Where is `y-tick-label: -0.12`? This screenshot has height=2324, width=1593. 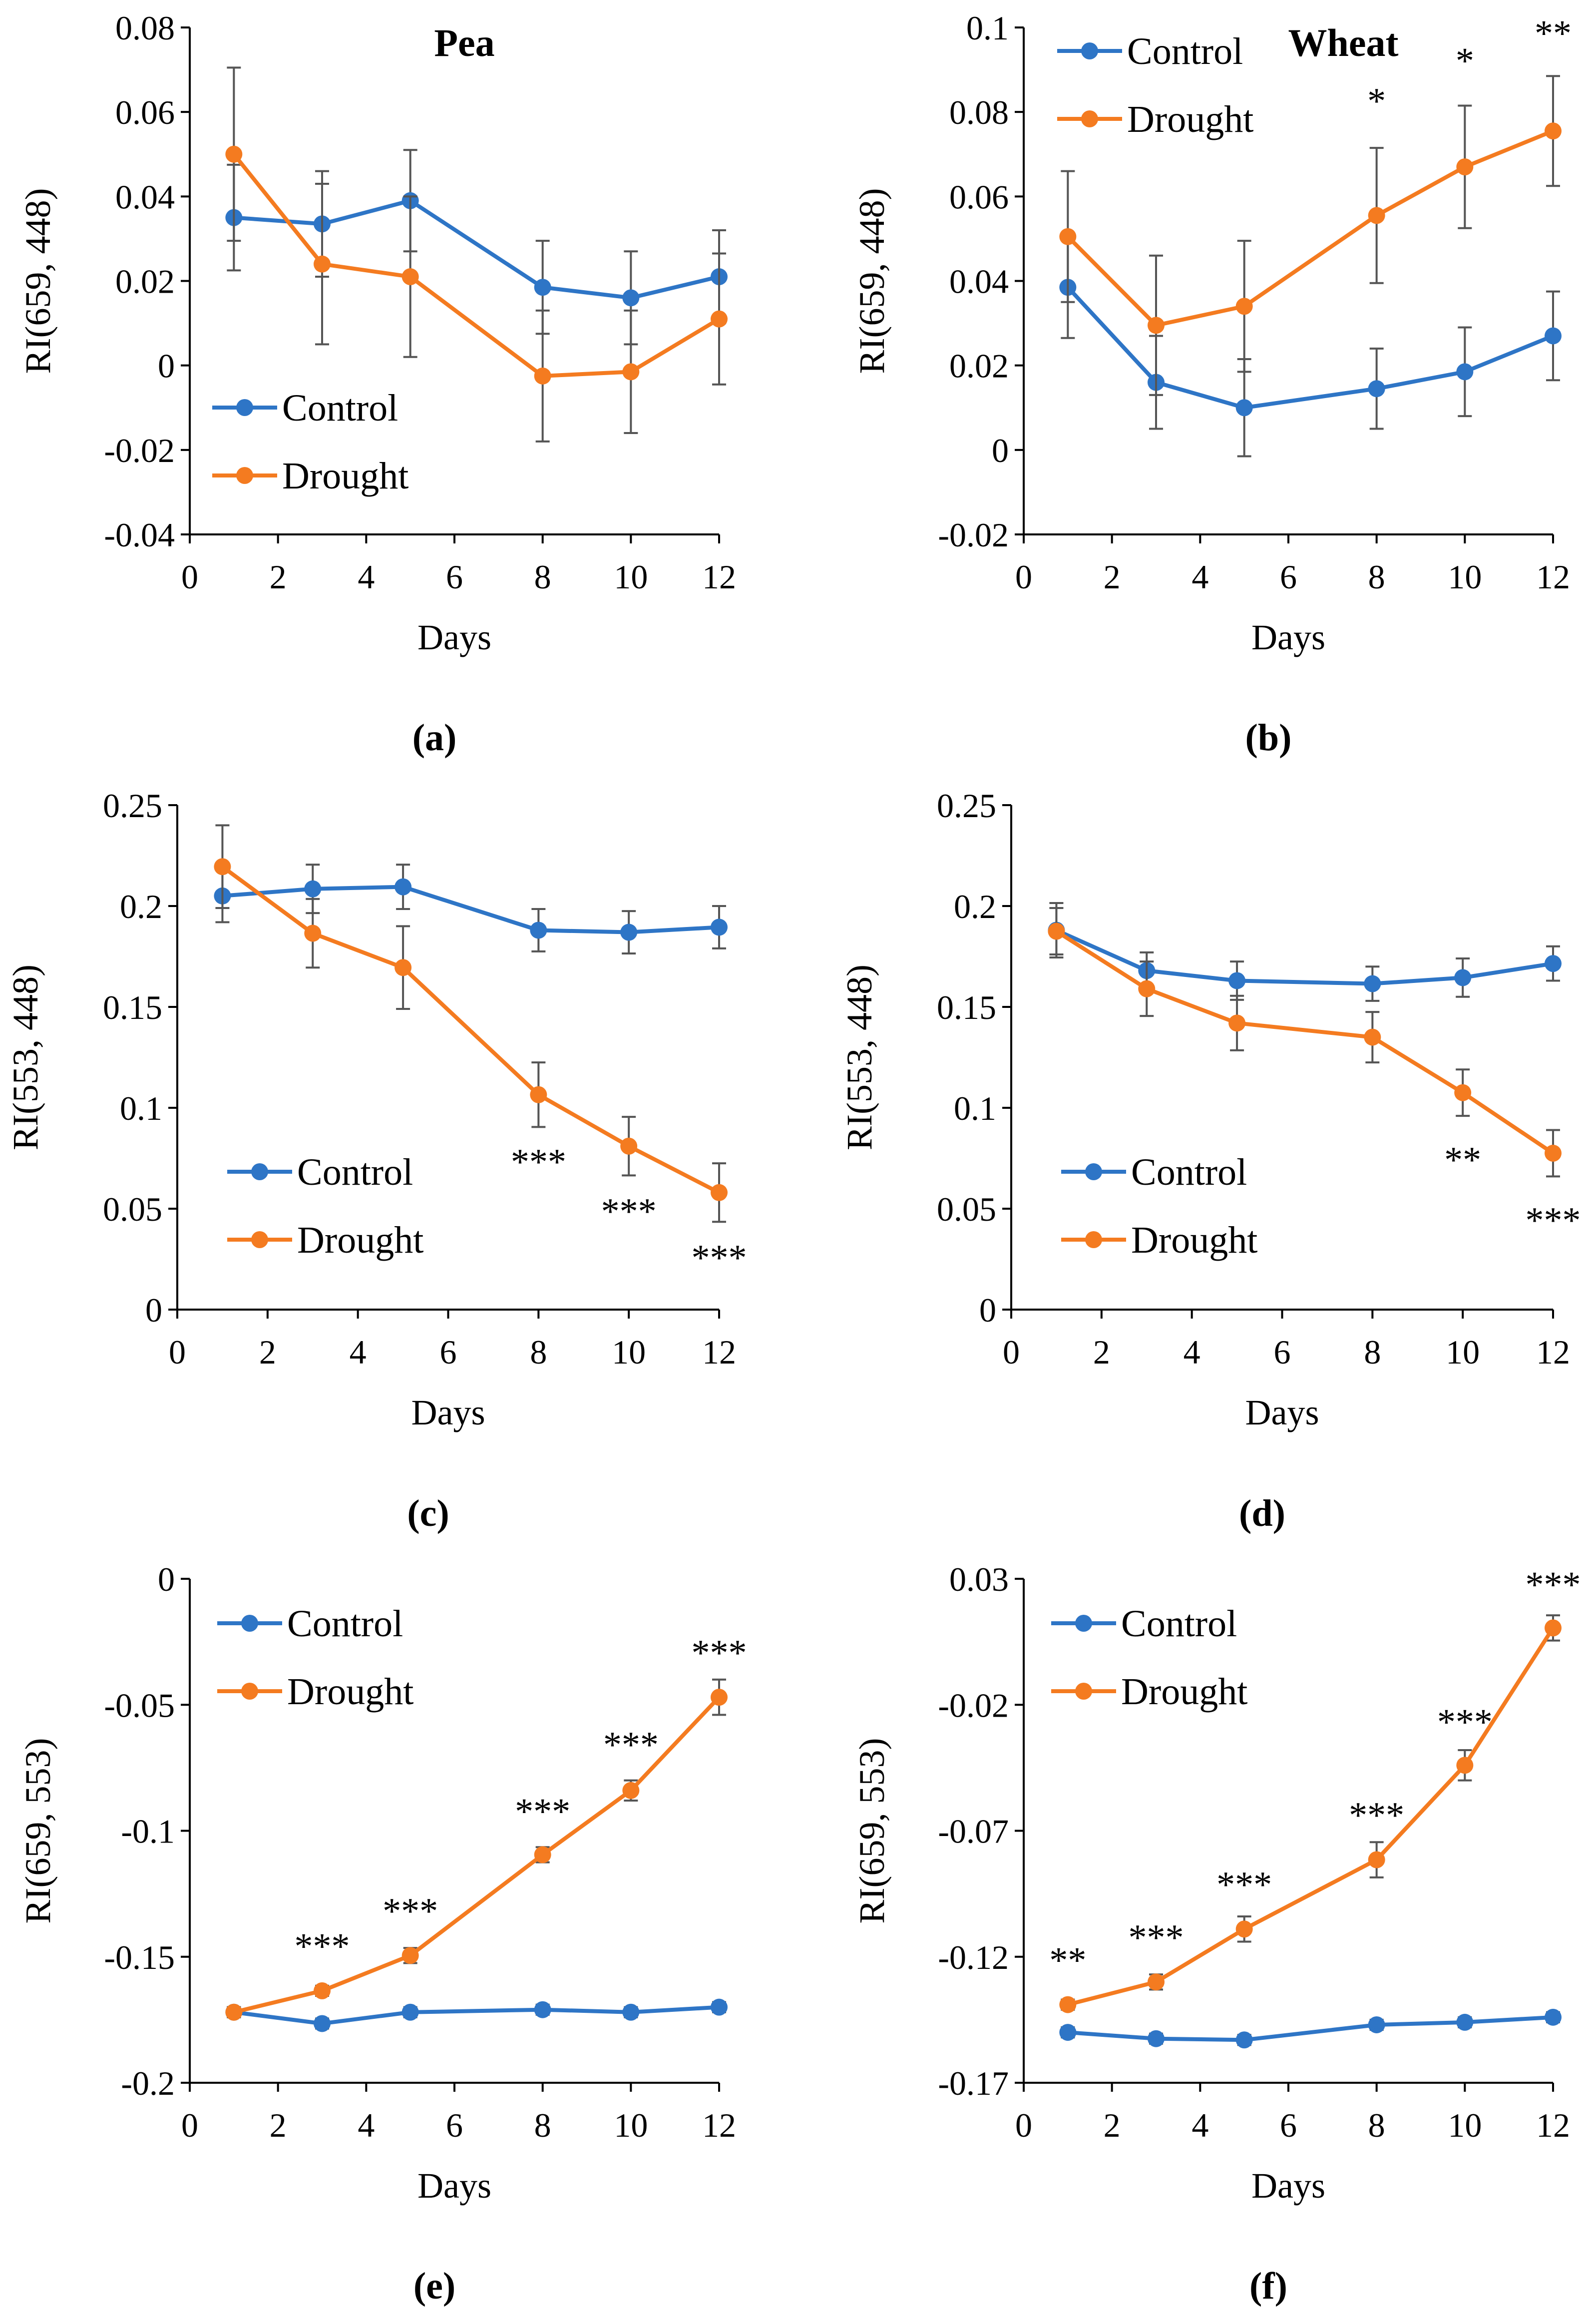
y-tick-label: -0.12 is located at coordinates (974, 1957).